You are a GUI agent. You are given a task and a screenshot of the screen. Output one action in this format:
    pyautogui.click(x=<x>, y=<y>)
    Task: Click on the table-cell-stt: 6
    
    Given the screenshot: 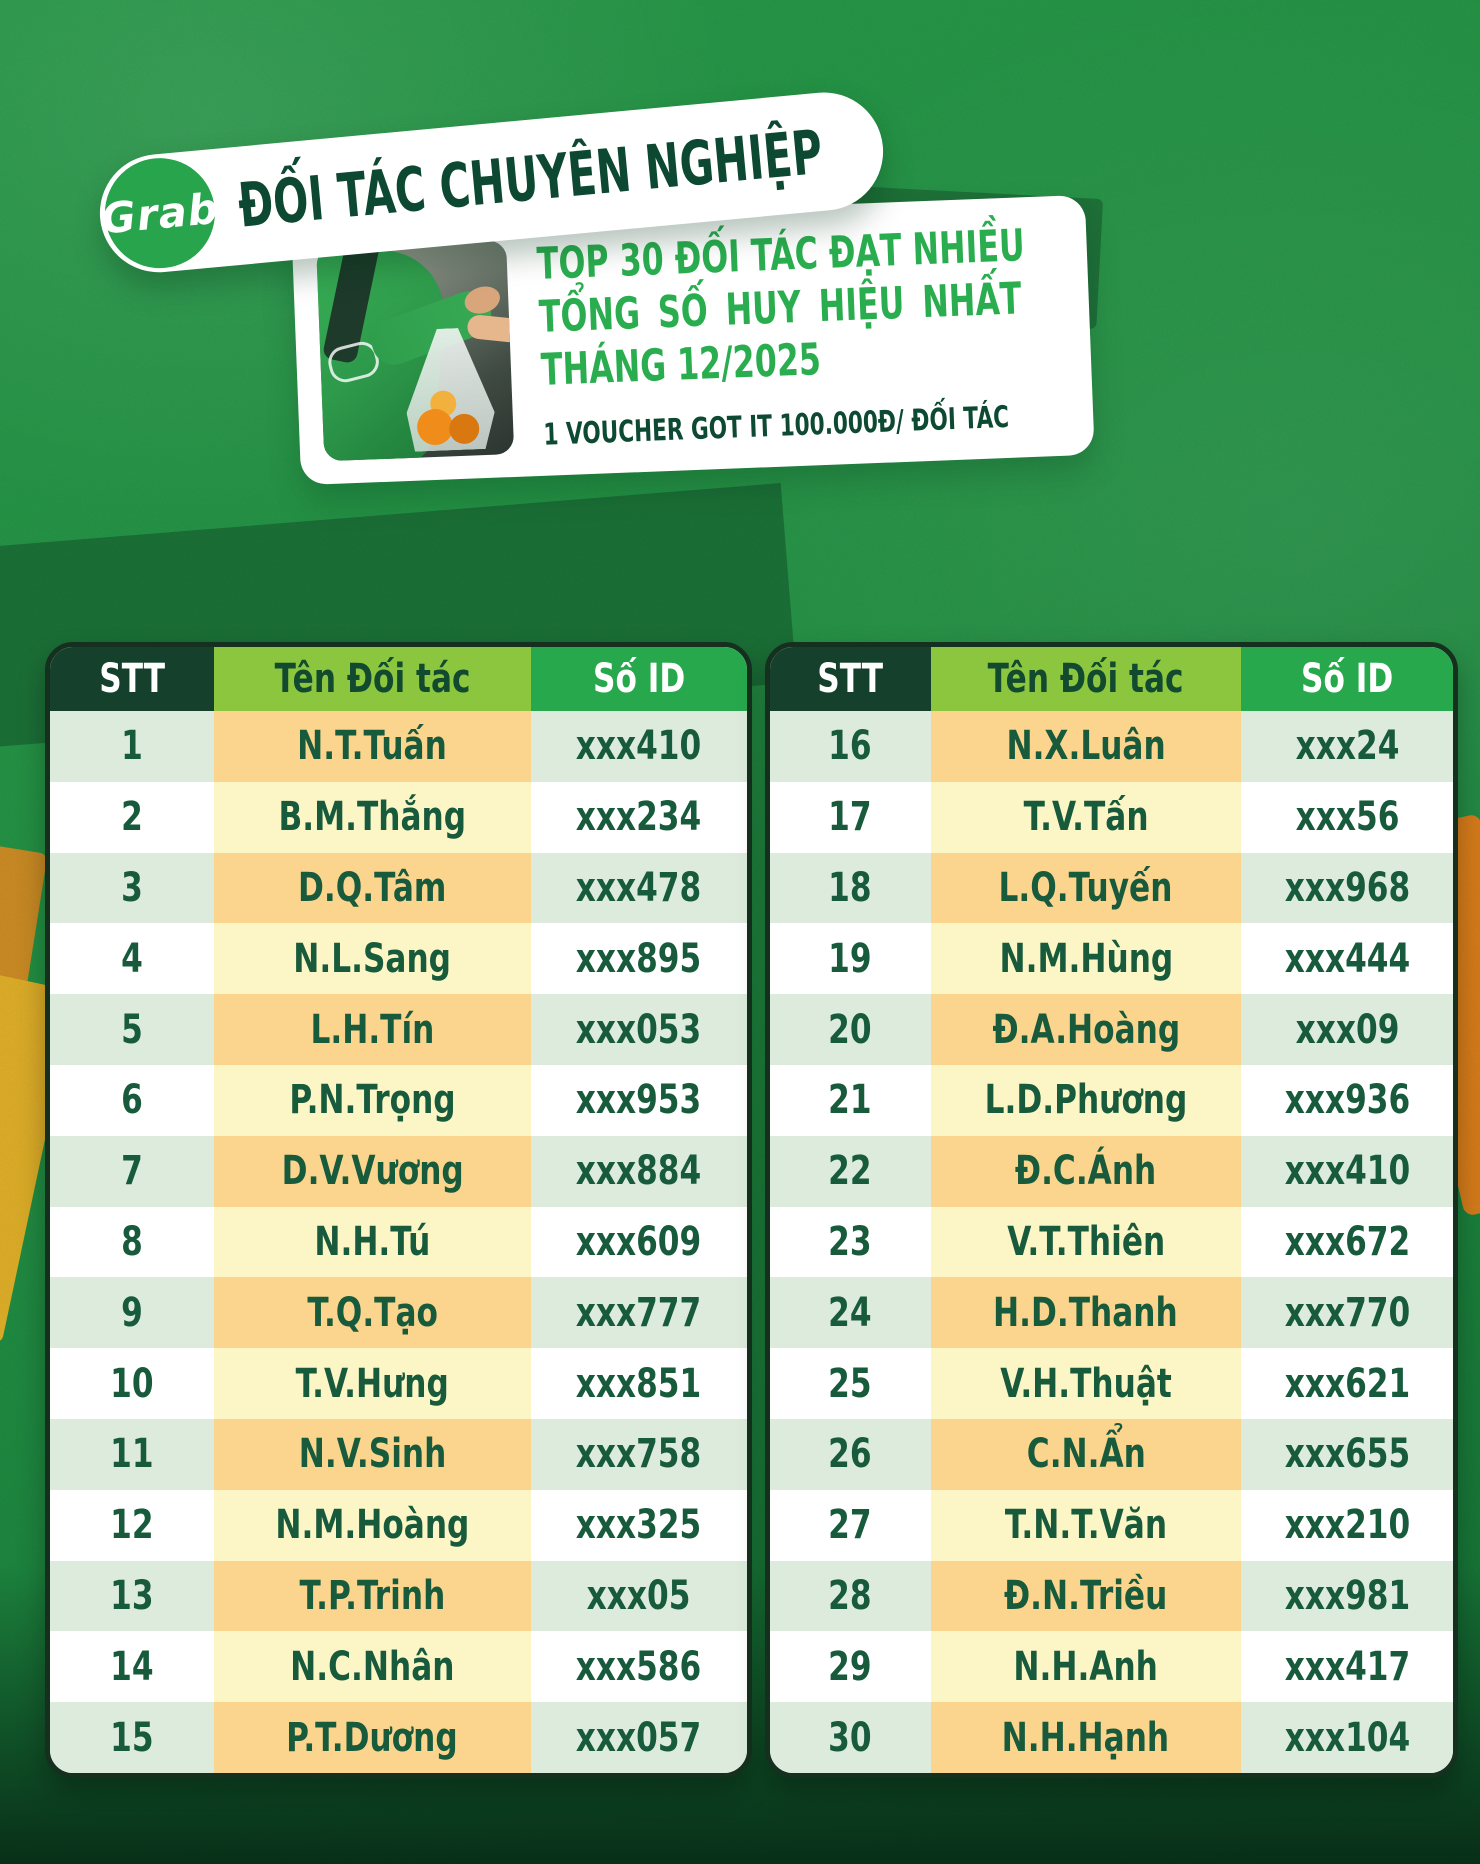 What is the action you would take?
    pyautogui.click(x=132, y=1100)
    